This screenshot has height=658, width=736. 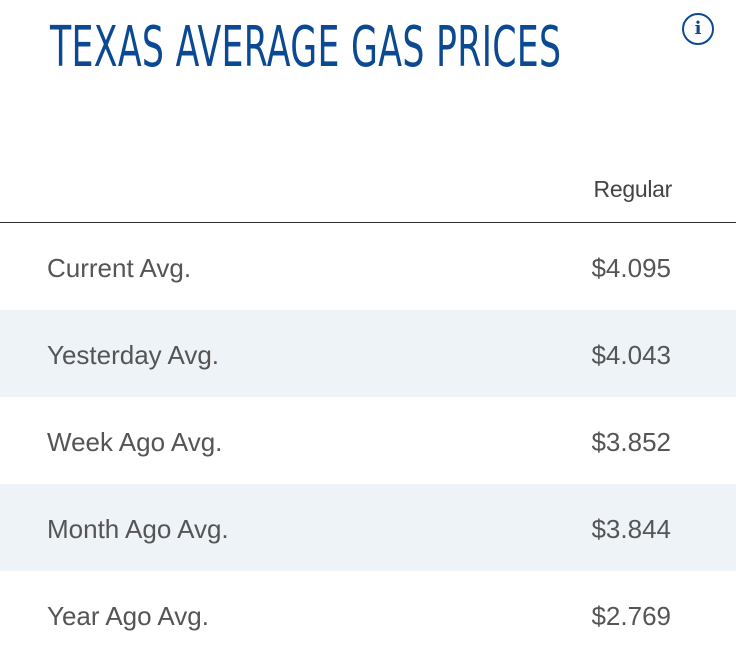 I want to click on table-header: Regular, so click(x=368, y=186).